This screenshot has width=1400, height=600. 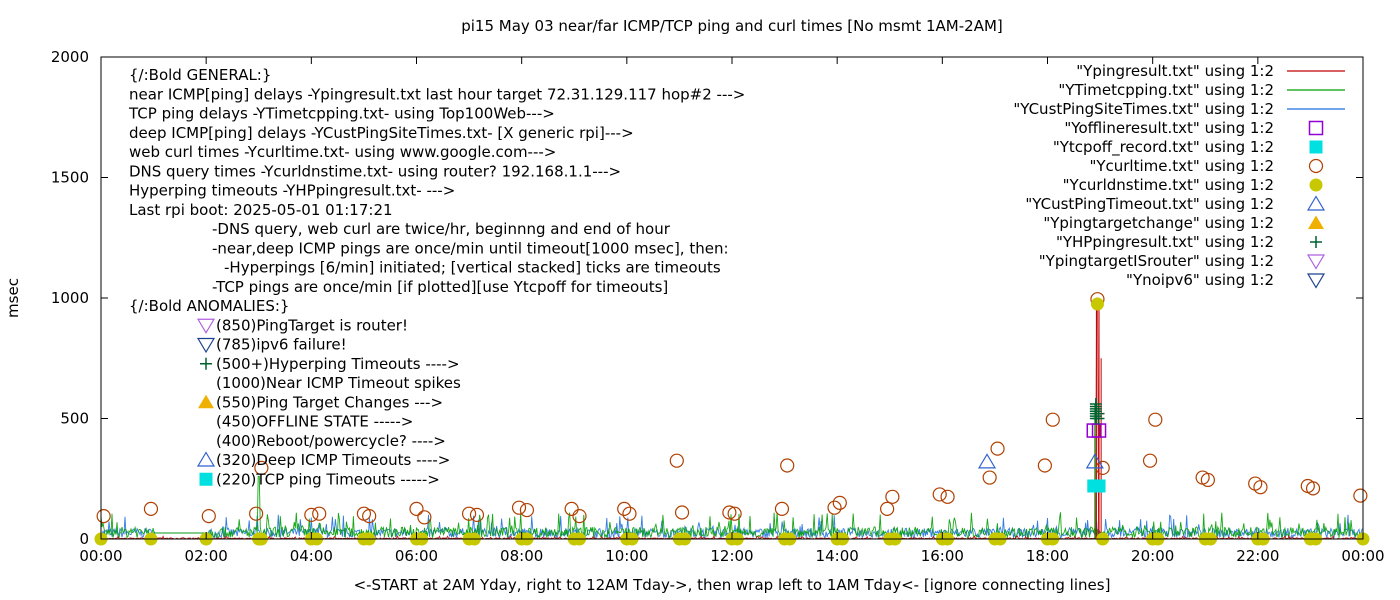 I want to click on x-tick-label: 06:00, so click(x=416, y=556).